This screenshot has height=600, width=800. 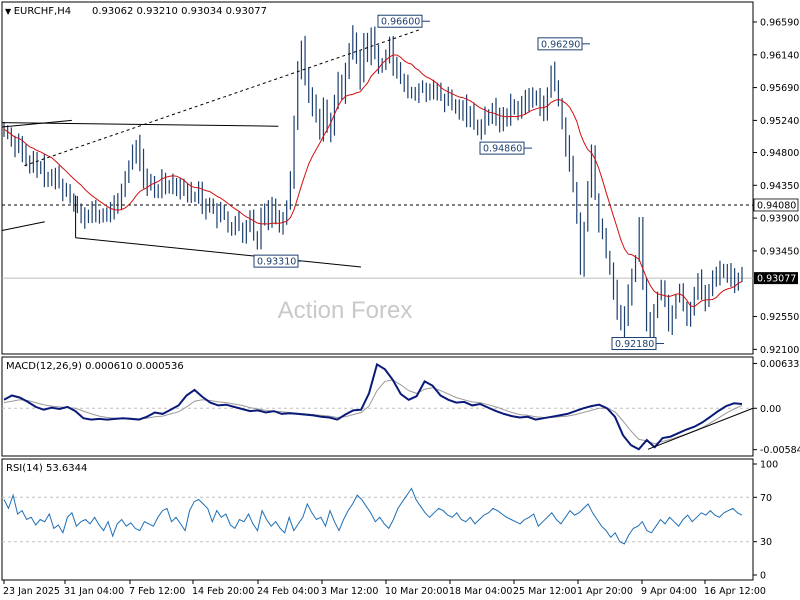 What do you see at coordinates (779, 22) in the screenshot?
I see `price-y-tick-label: 0.96590` at bounding box center [779, 22].